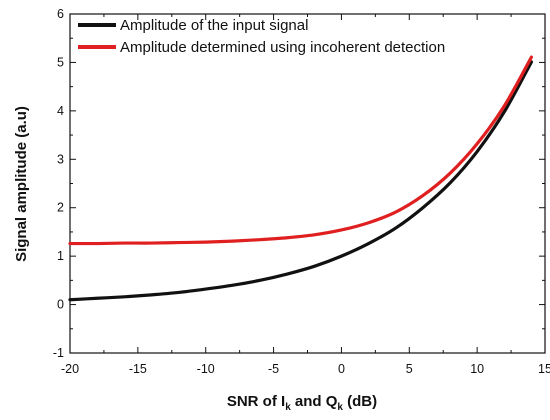 This screenshot has width=550, height=420. I want to click on y-tick-label: 3, so click(60, 159).